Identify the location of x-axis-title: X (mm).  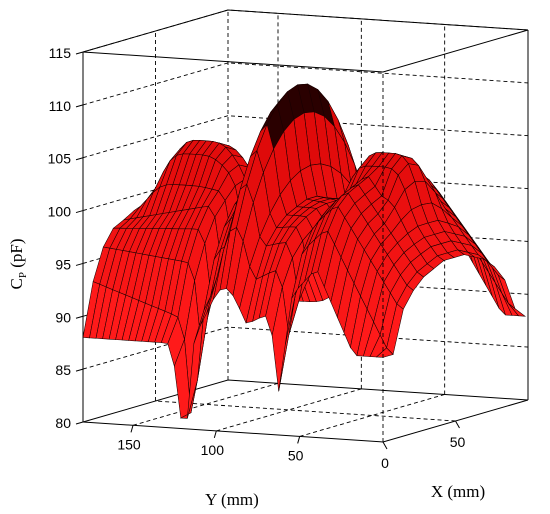
(458, 491).